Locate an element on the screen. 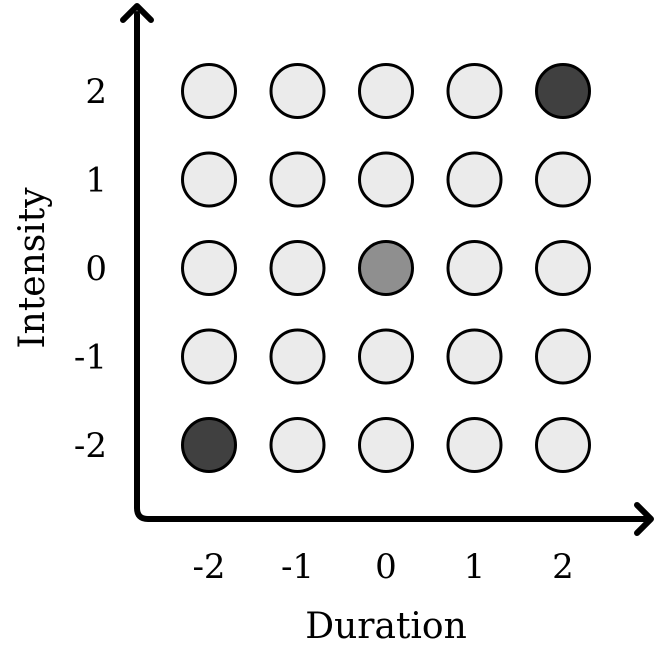 The height and width of the screenshot is (651, 655). point-x1-y2 is located at coordinates (474, 91).